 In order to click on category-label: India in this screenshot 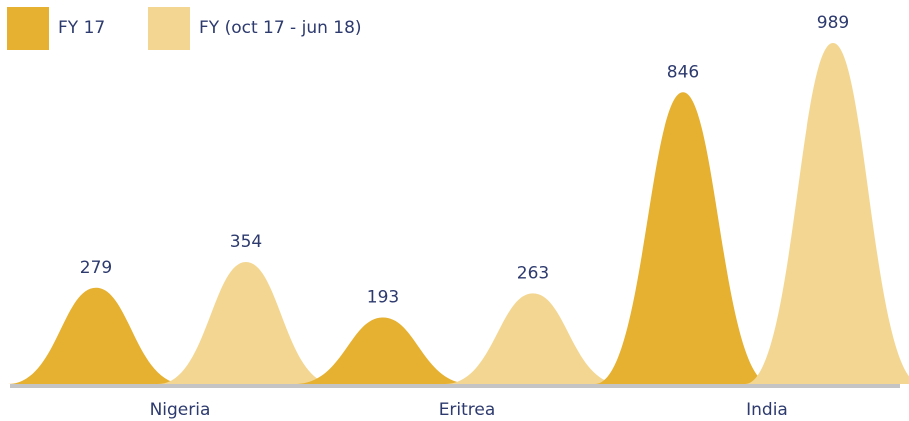, I will do `click(767, 410)`.